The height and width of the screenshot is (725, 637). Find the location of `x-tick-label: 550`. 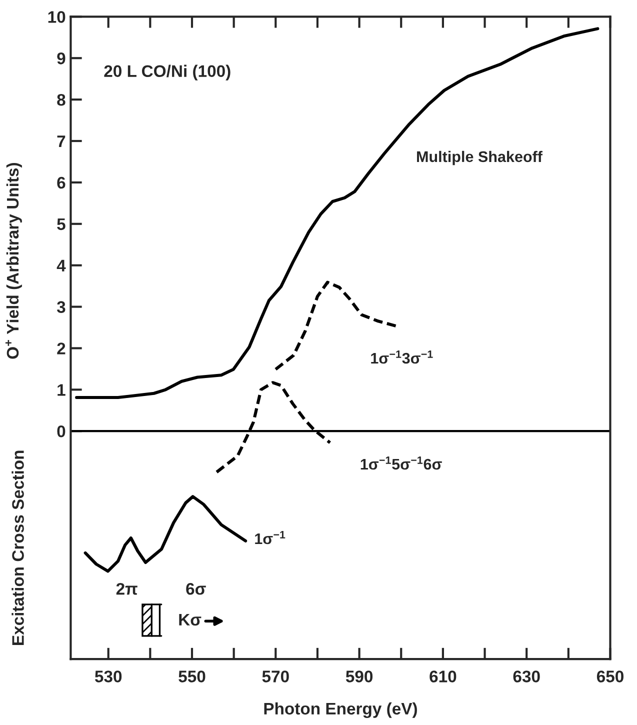

x-tick-label: 550 is located at coordinates (192, 676).